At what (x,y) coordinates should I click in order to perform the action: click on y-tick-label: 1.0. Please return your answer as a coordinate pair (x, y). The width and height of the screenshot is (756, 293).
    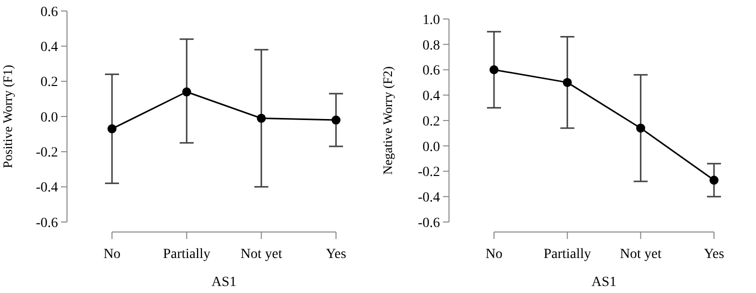
    Looking at the image, I should click on (431, 20).